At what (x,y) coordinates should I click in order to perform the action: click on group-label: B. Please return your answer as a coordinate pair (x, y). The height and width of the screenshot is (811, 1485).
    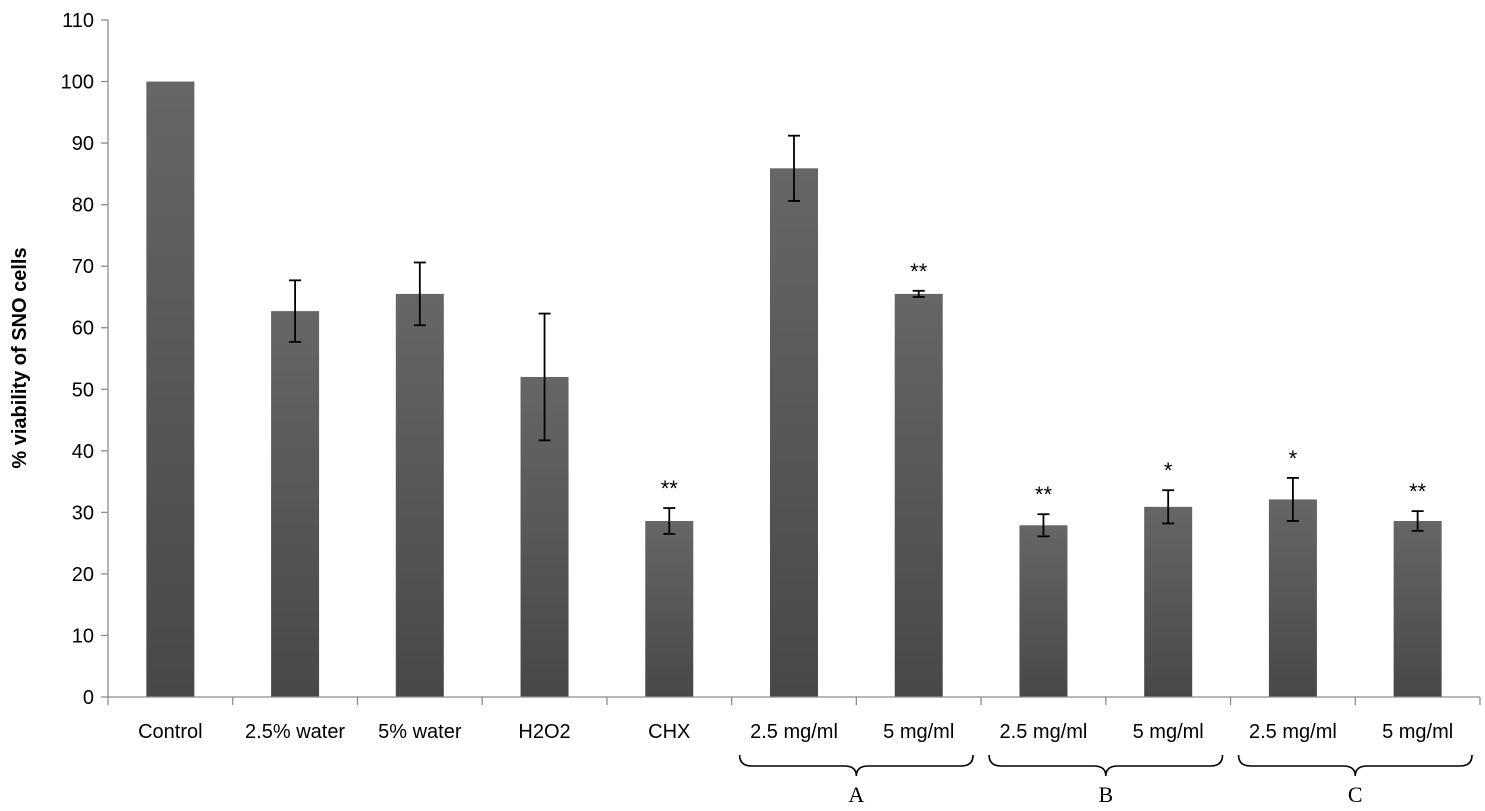
    Looking at the image, I should click on (1105, 794).